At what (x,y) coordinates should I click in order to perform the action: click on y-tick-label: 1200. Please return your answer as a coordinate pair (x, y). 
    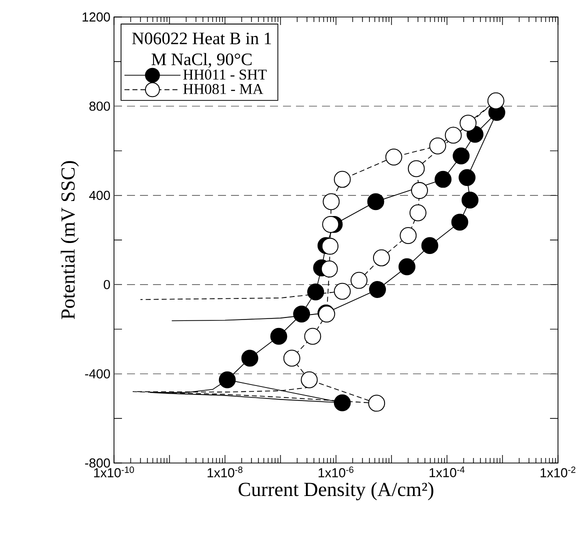
    Looking at the image, I should click on (96, 17).